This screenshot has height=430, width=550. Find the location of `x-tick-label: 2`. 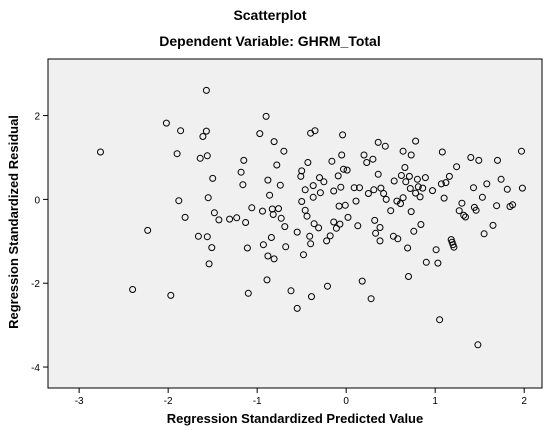

x-tick-label: 2 is located at coordinates (524, 401).